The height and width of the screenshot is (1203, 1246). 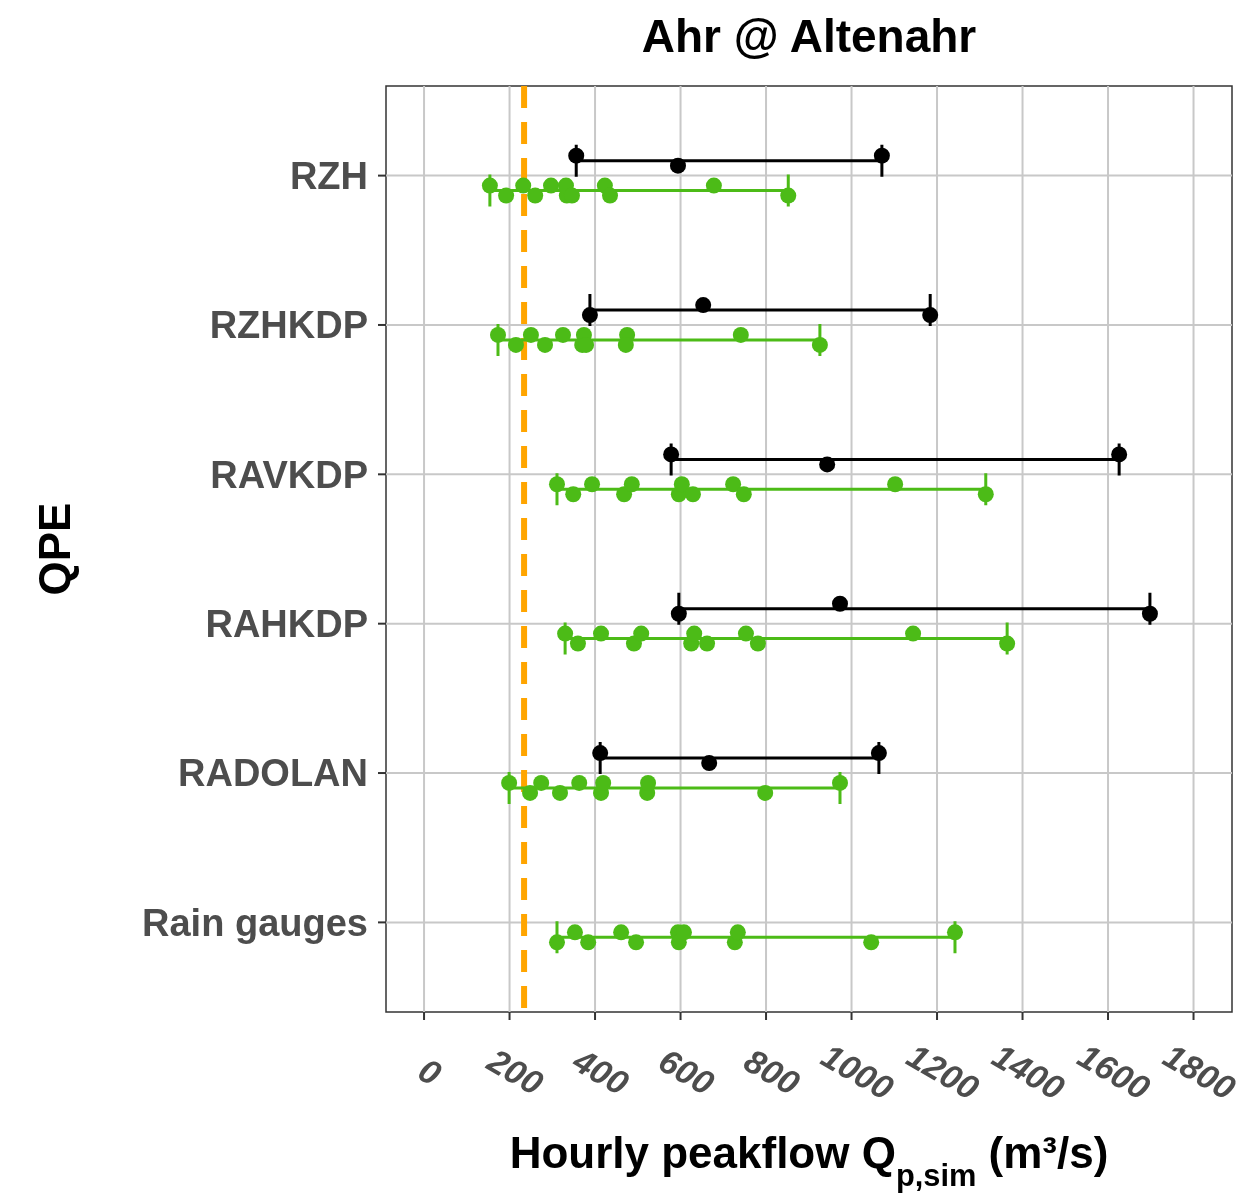 I want to click on y-tick-label: RAVKDP, so click(x=289, y=474).